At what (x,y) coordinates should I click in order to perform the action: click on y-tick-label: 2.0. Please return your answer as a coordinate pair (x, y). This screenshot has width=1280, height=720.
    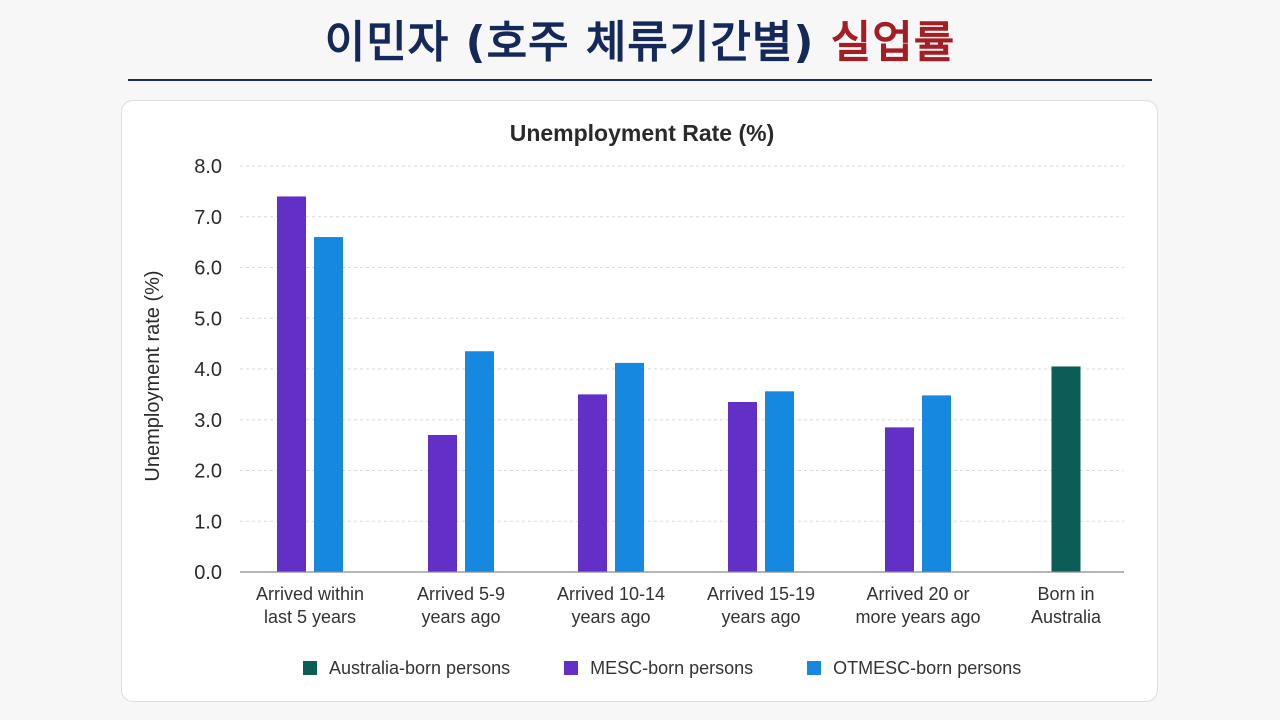
    Looking at the image, I should click on (208, 472).